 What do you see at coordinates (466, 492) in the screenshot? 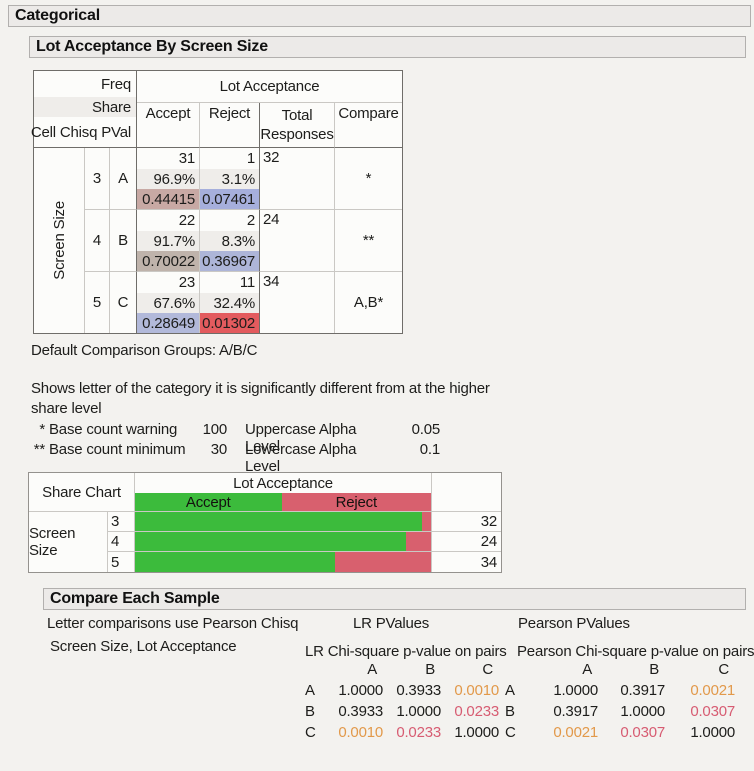
I see `share-chart-corner-cell` at bounding box center [466, 492].